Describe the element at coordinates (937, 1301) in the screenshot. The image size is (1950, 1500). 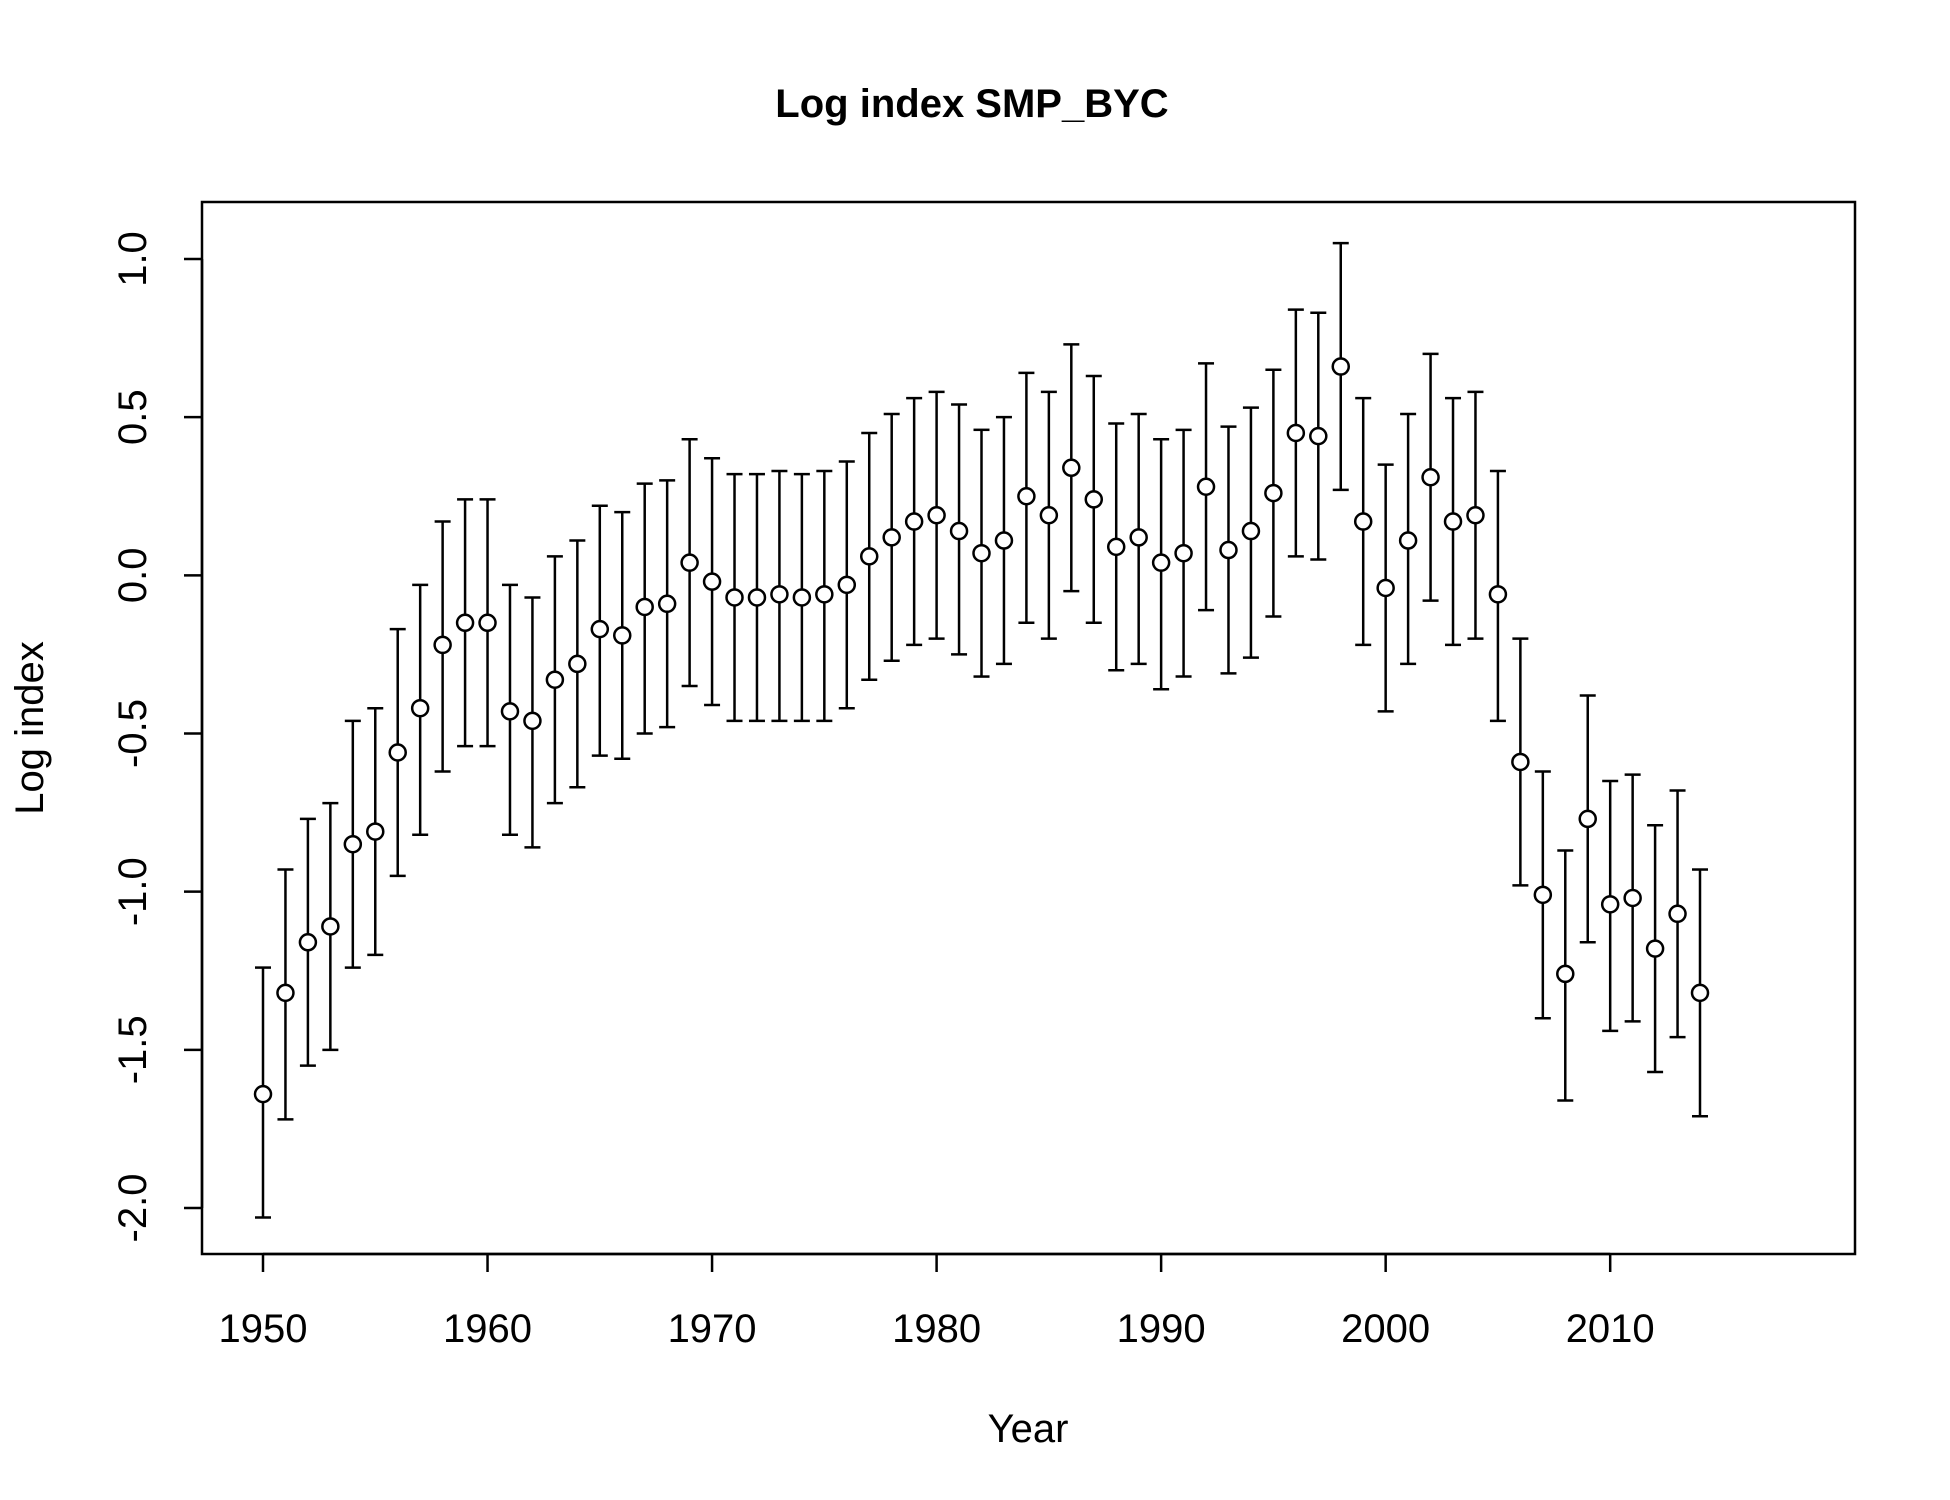
I see `x-axis: 1950 1960 1970 1980 1990 2000 2010` at that location.